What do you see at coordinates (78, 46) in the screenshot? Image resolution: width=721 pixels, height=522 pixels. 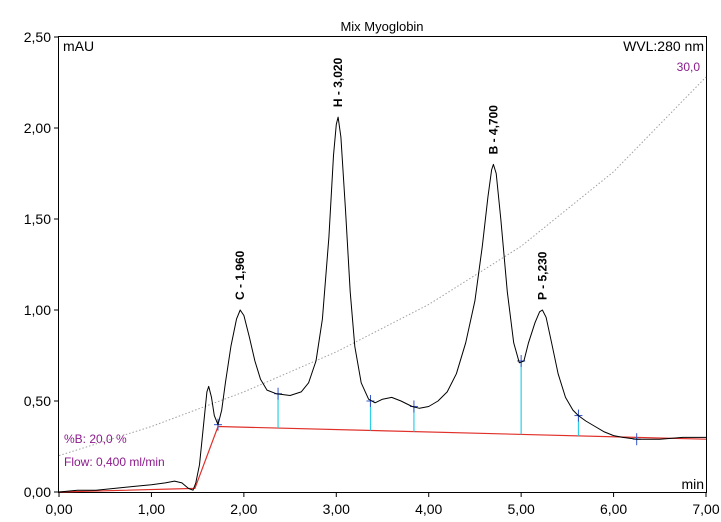 I see `y-axis-unit: mAU` at bounding box center [78, 46].